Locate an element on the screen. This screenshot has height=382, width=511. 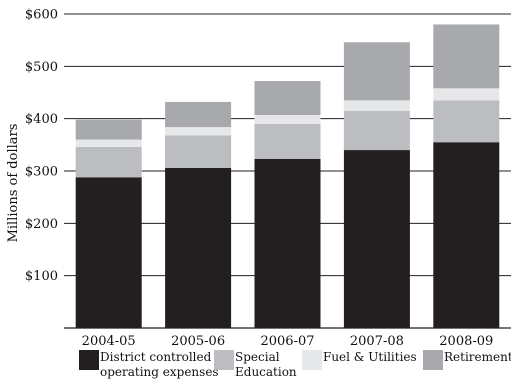
y-axis-ticks: $100 $200 $300 $400 $500 $600 is located at coordinates (41, 146).